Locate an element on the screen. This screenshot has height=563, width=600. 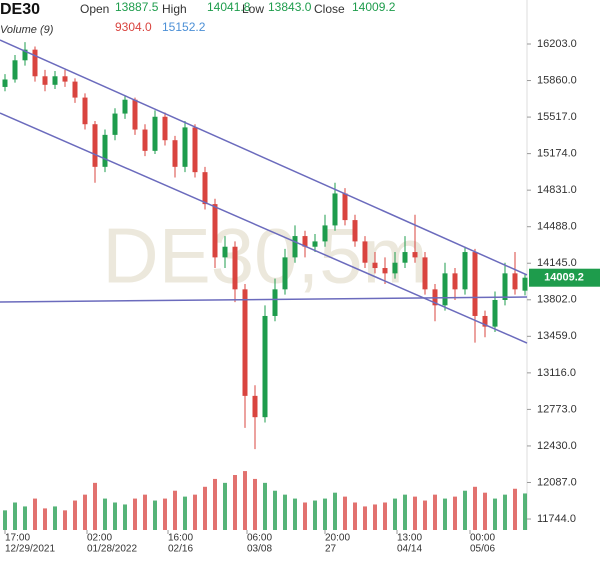
y-tick-label: 14488.0 is located at coordinates (557, 227).